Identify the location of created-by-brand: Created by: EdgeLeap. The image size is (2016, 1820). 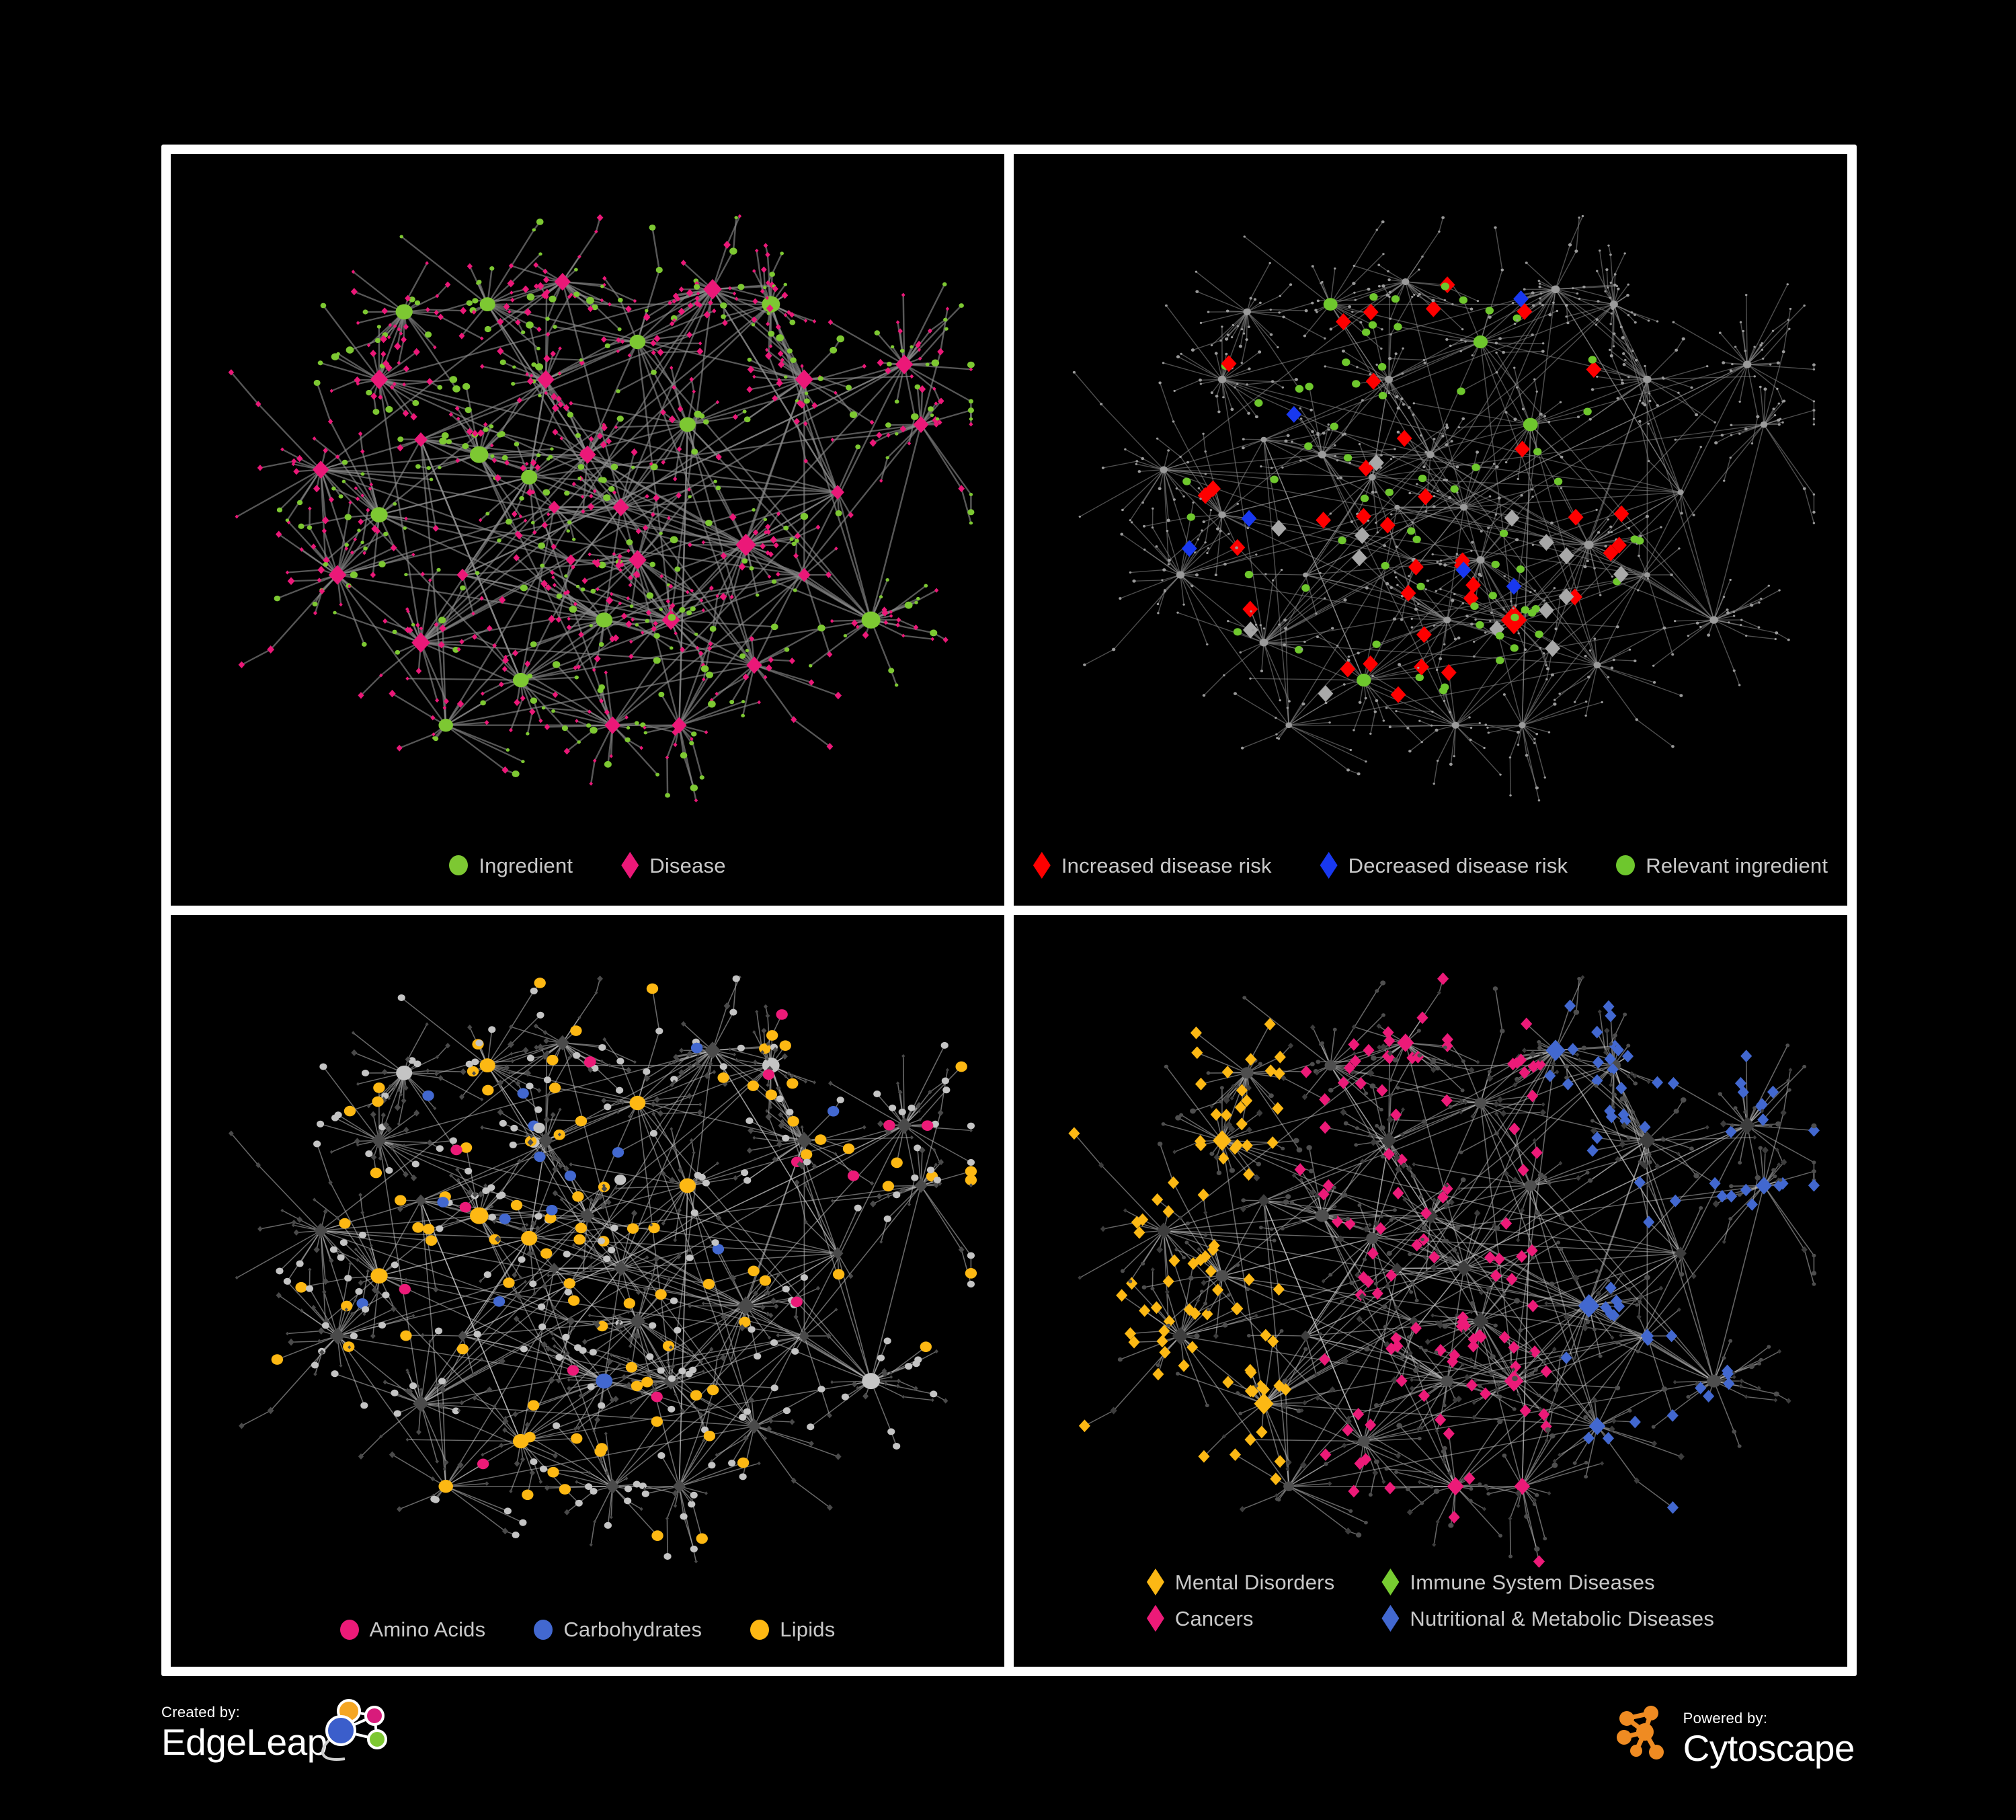
(280, 1727).